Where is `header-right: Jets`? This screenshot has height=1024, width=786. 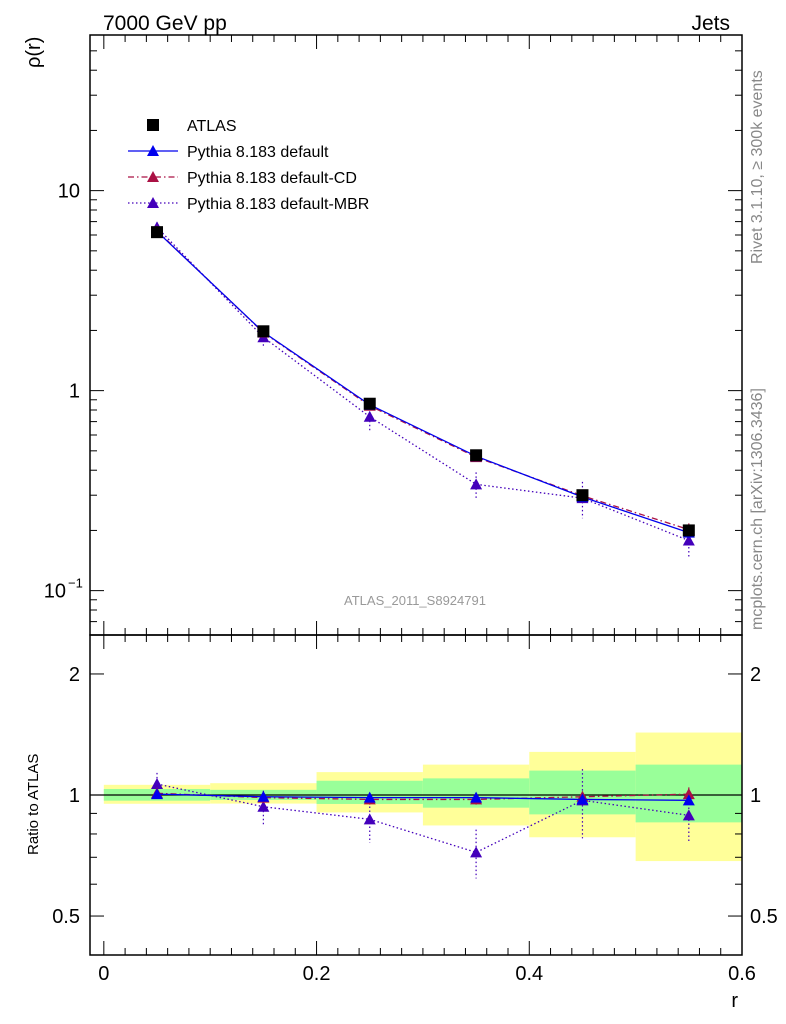
header-right: Jets is located at coordinates (710, 23).